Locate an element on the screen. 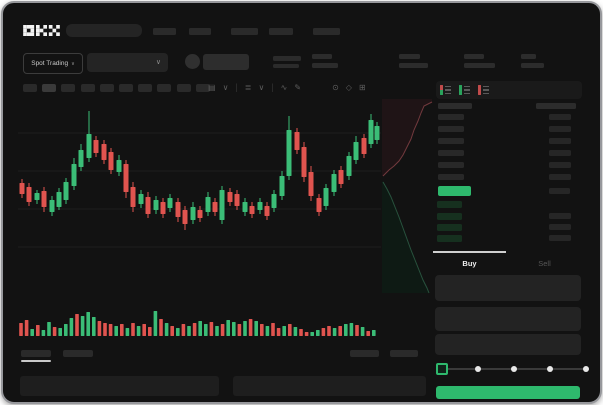  orderbook-bids-icon is located at coordinates (465, 90).